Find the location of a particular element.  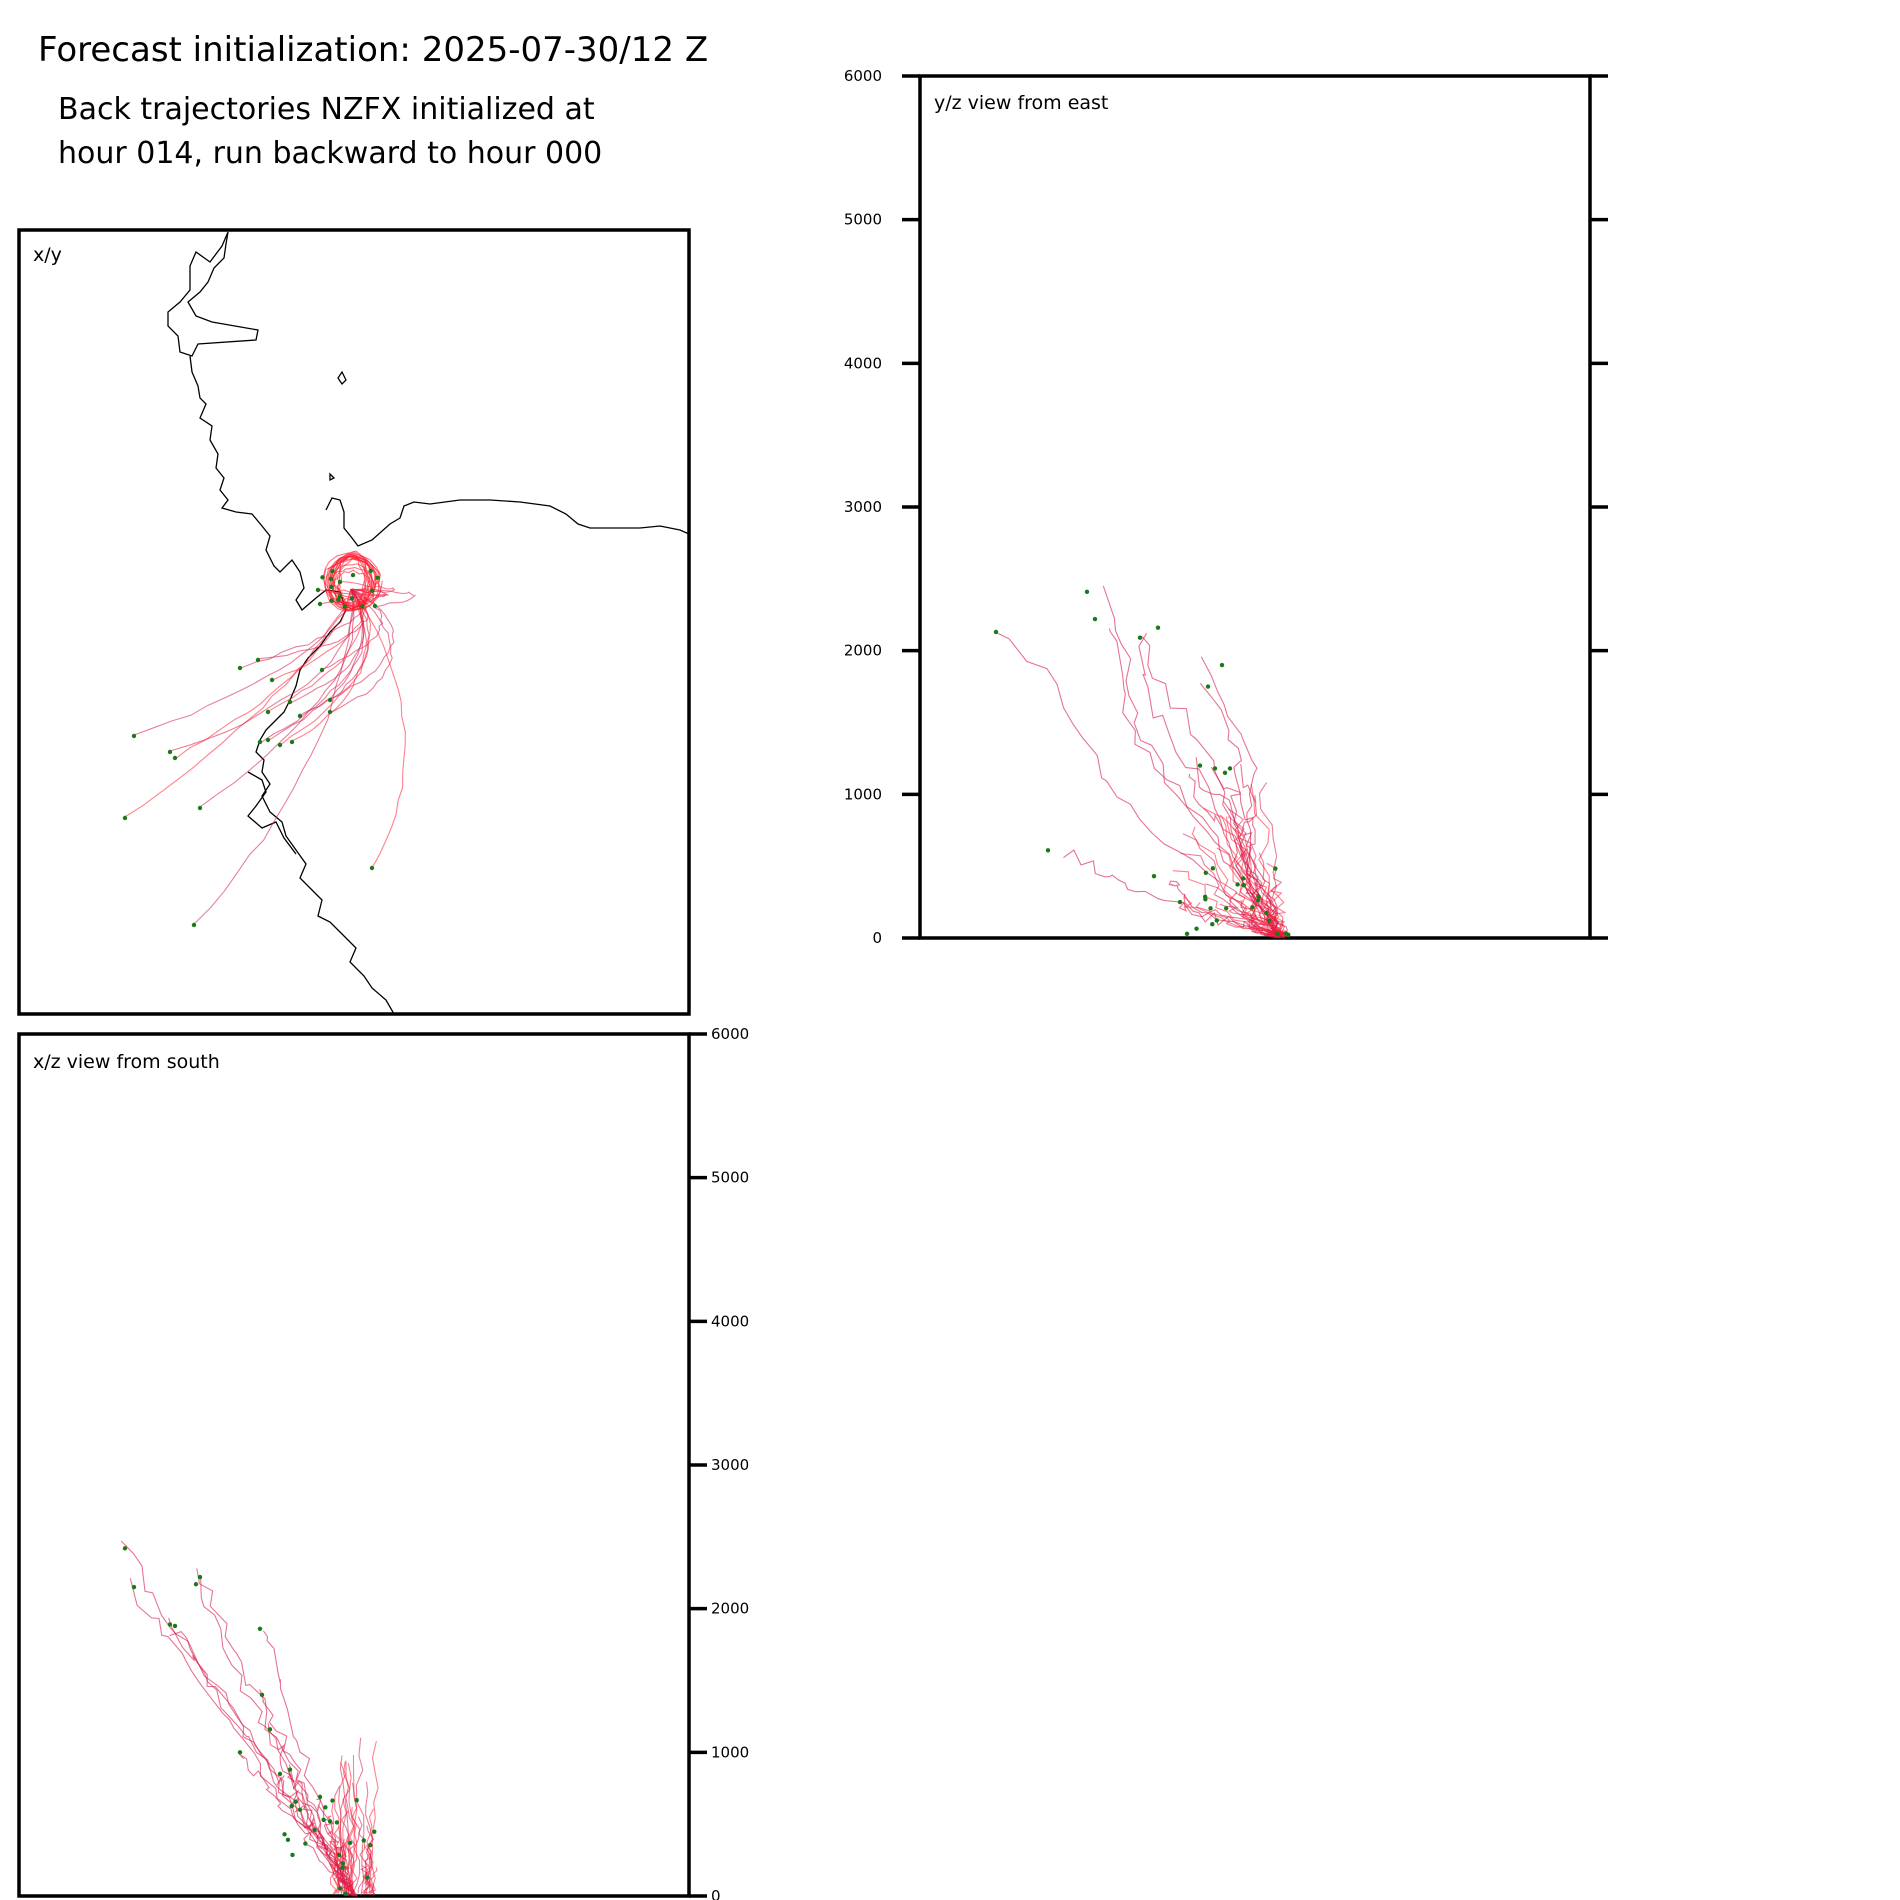

xz-tick-label: 6000 is located at coordinates (730, 1034).